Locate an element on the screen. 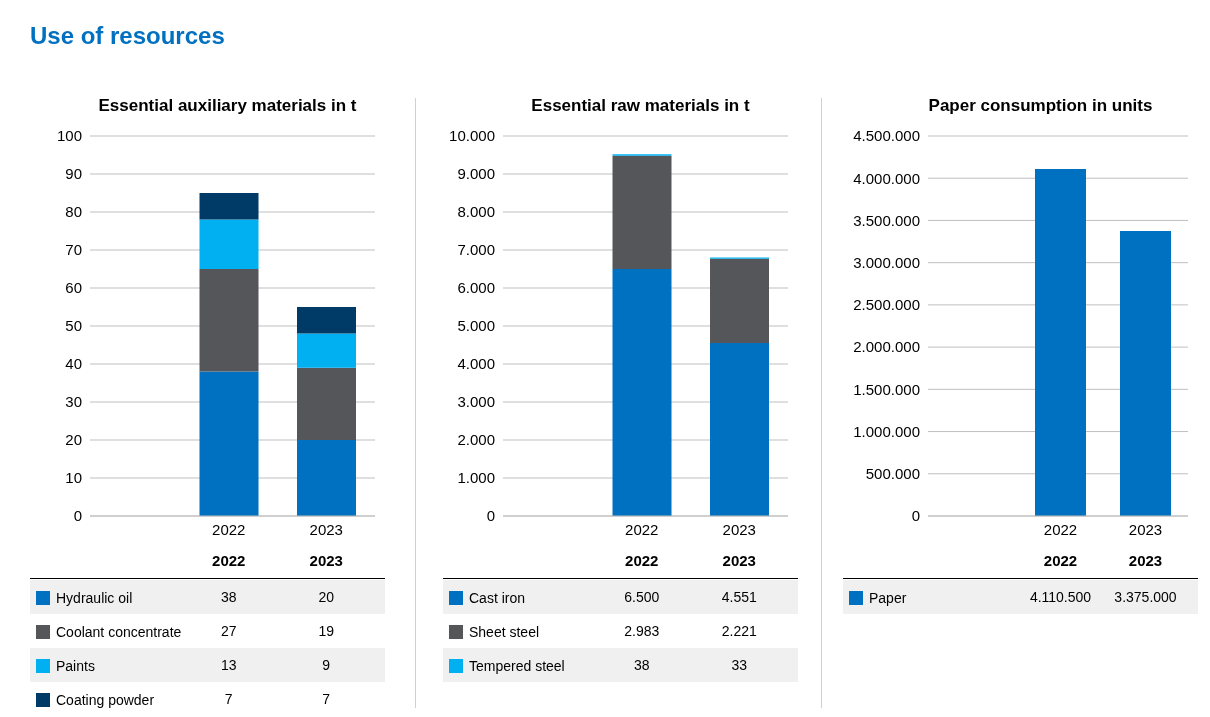 The height and width of the screenshot is (717, 1210). y-tick-label: 2.000.000 is located at coordinates (886, 347).